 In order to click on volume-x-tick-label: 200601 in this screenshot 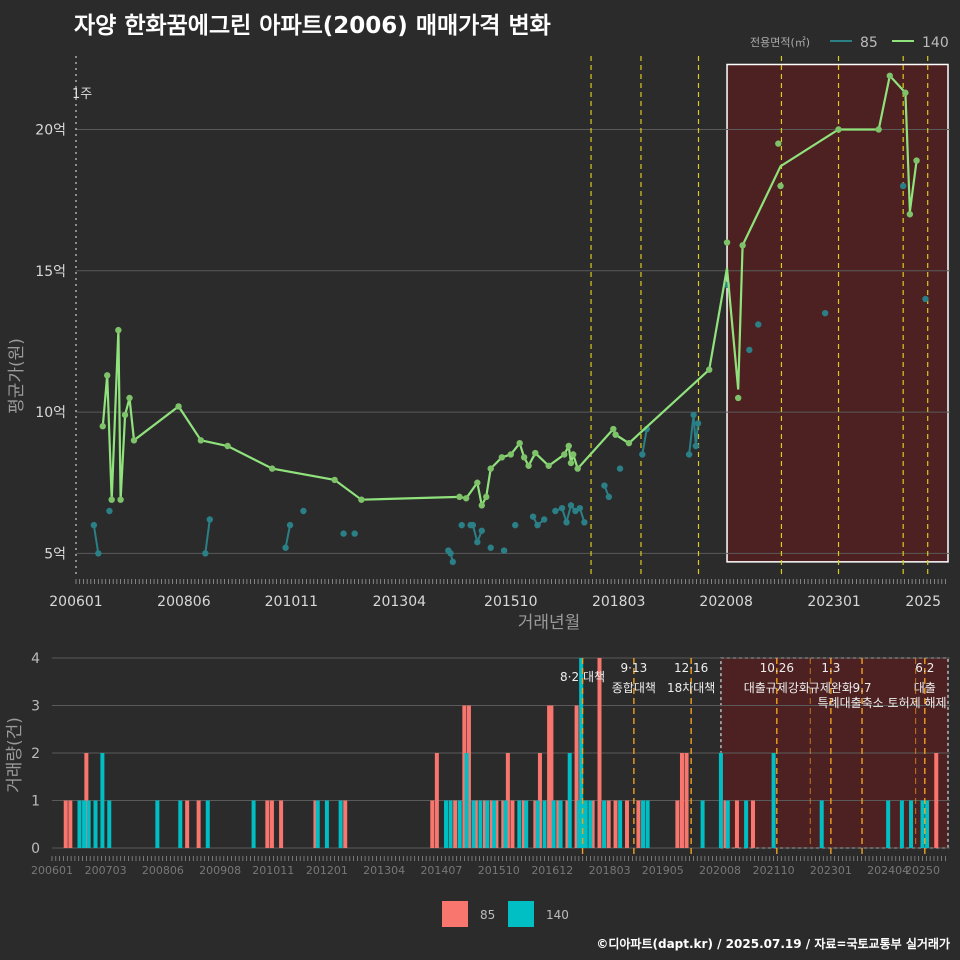, I will do `click(52, 870)`.